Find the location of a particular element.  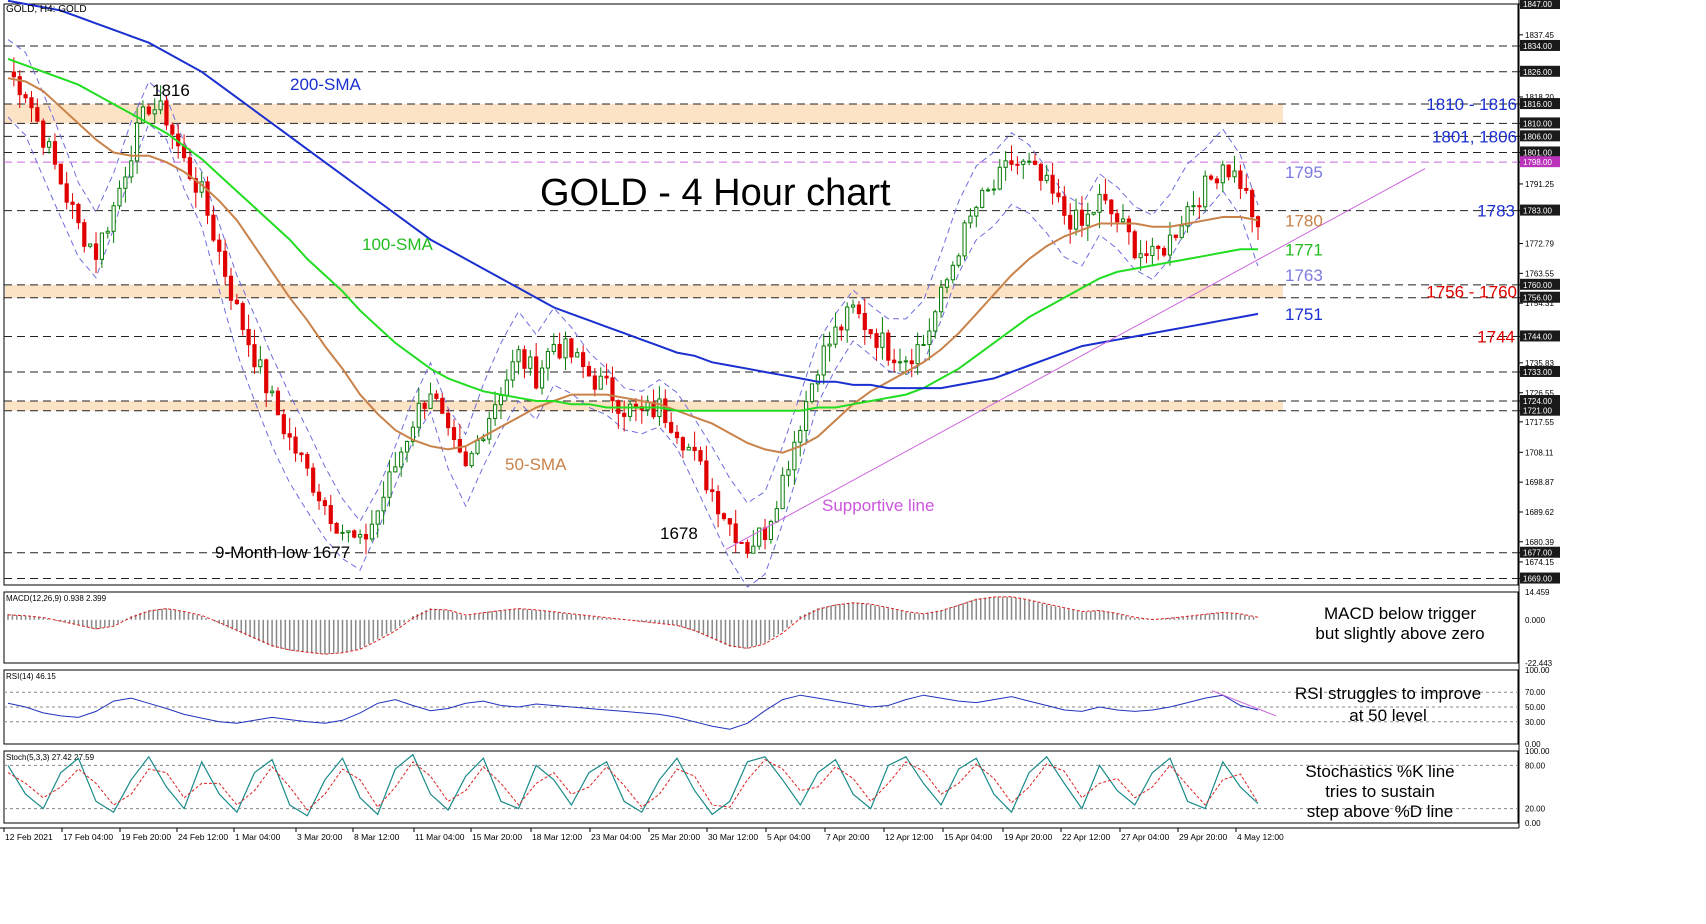

price-tick-label: 1791.25 is located at coordinates (1539, 184).